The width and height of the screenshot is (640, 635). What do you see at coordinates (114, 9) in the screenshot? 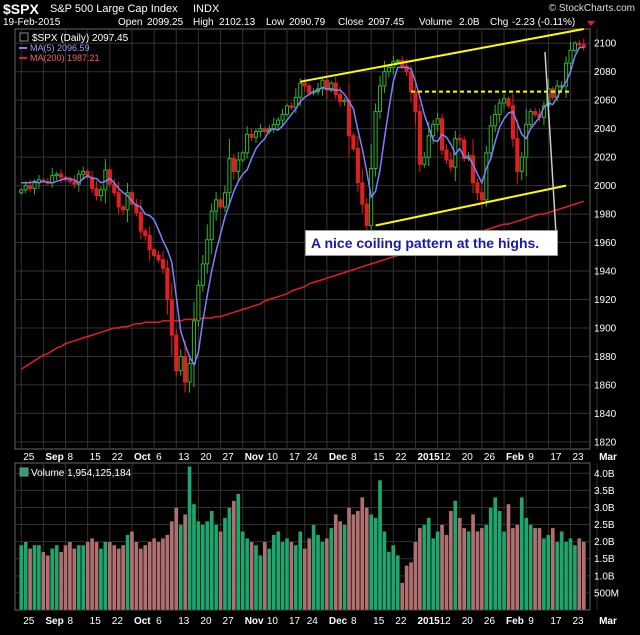
I see `index-name: S&P 500 Large Cap Index` at bounding box center [114, 9].